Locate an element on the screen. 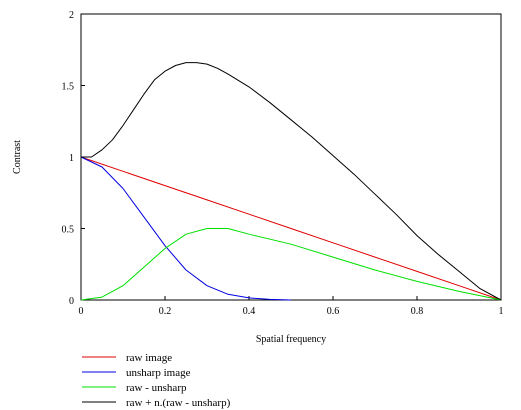 Image resolution: width=521 pixels, height=410 pixels. y-tick-label: 1 is located at coordinates (71, 158).